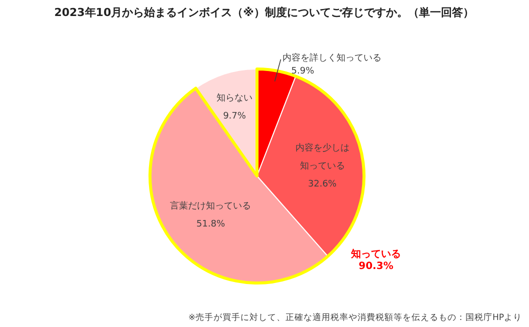 Image resolution: width=529 pixels, height=327 pixels. What do you see at coordinates (264, 12) in the screenshot?
I see `title: 2023年10月から始まるインボイス（※）制度についてご存じですか。（単一回答）` at bounding box center [264, 12].